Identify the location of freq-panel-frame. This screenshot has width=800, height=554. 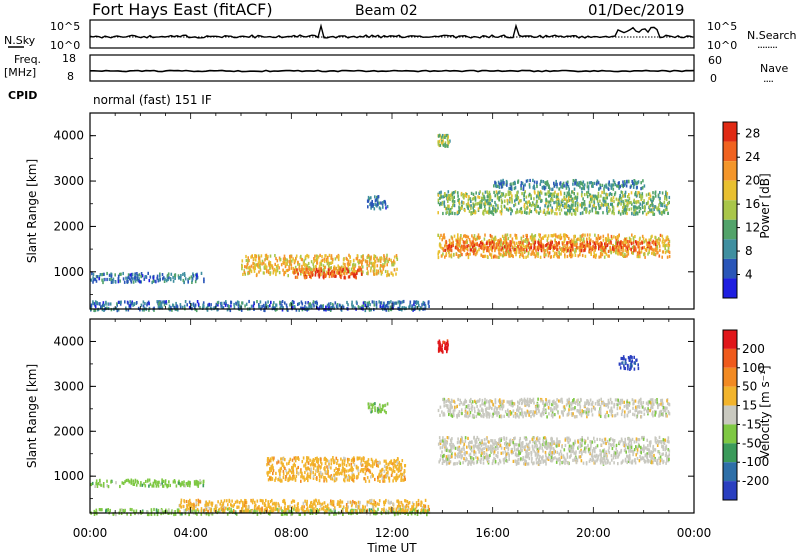
(392, 68).